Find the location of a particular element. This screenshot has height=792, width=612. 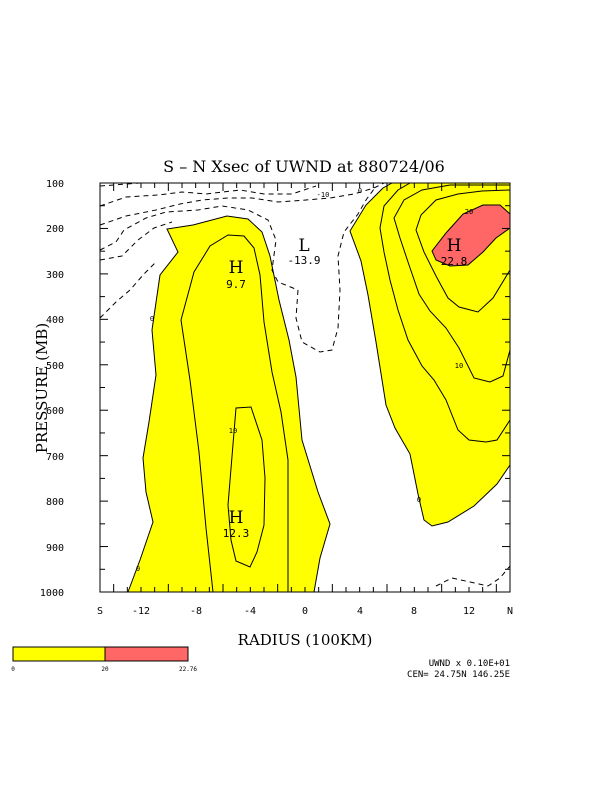

y-tick-800: 800 is located at coordinates (55, 502).